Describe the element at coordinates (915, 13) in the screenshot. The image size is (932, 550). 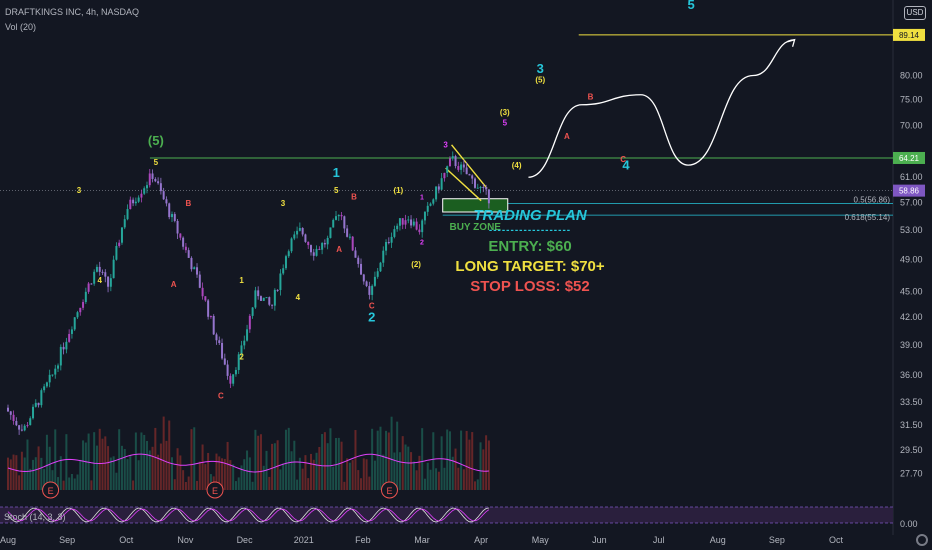
I see `currency-button: USD` at that location.